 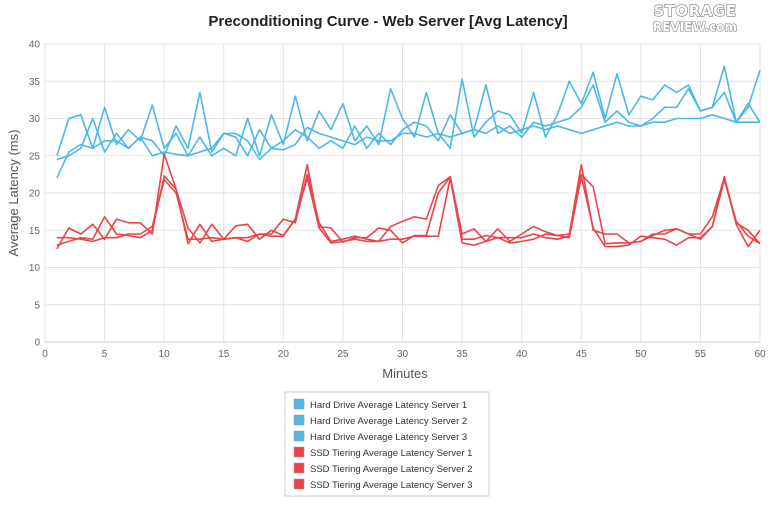 I want to click on legend-item-label: SSD Tiering Average Latency Server 2, so click(x=391, y=469).